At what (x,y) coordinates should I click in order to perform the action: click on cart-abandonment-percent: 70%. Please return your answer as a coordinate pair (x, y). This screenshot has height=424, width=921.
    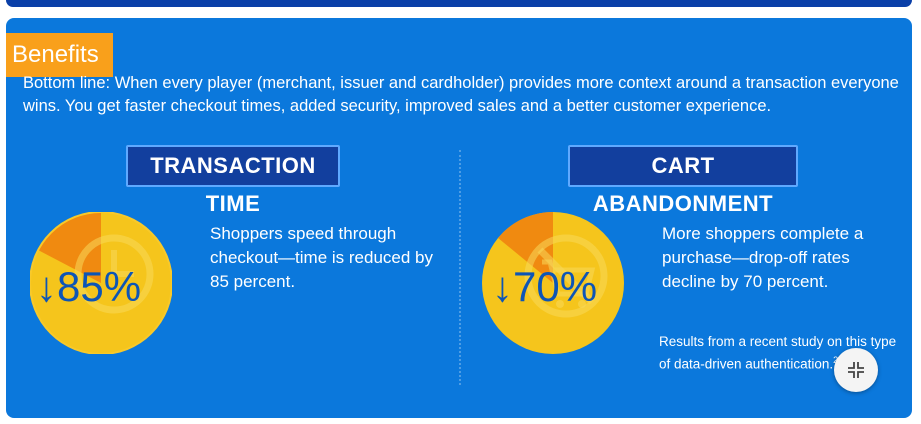
    Looking at the image, I should click on (555, 286).